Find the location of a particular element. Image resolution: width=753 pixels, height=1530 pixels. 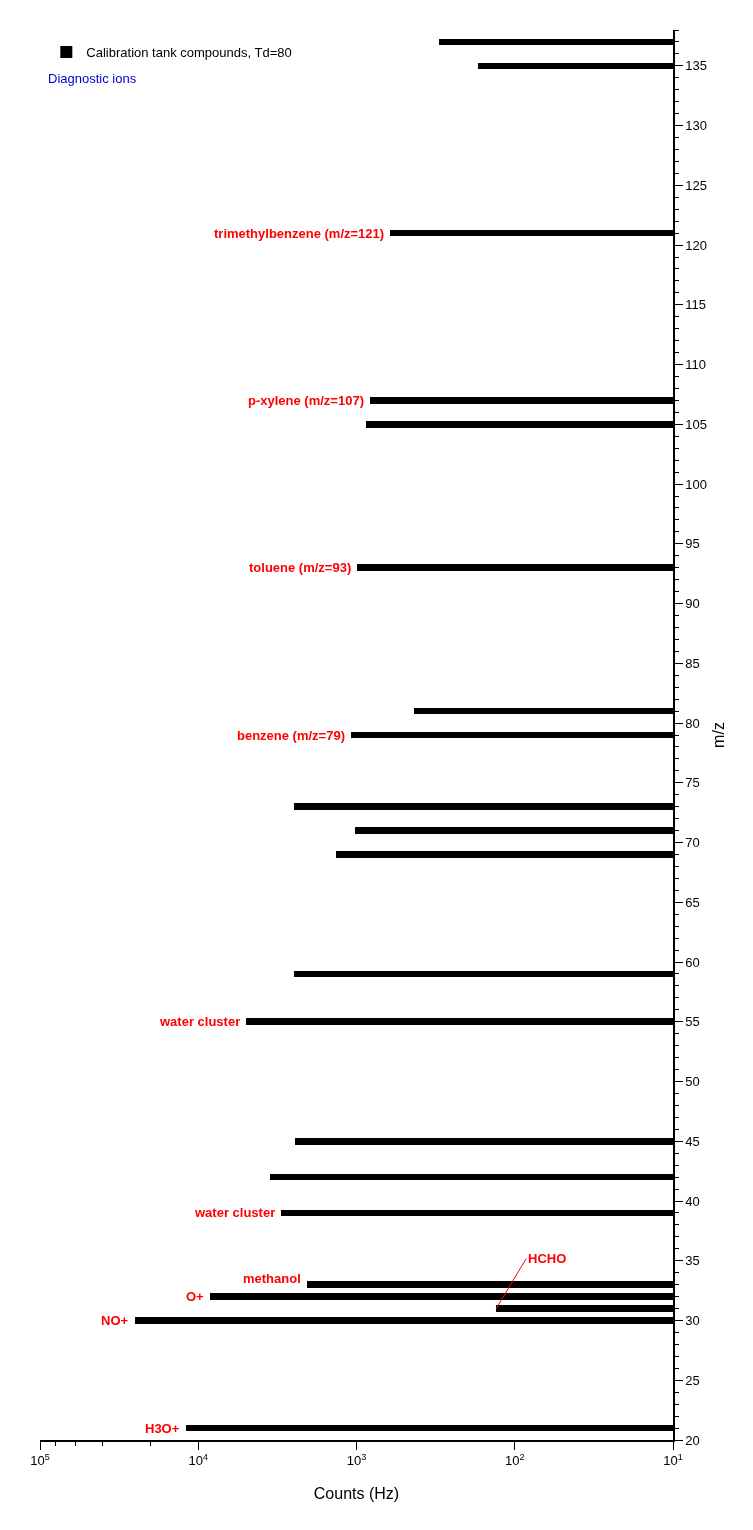

annotation: methanol is located at coordinates (272, 1278).